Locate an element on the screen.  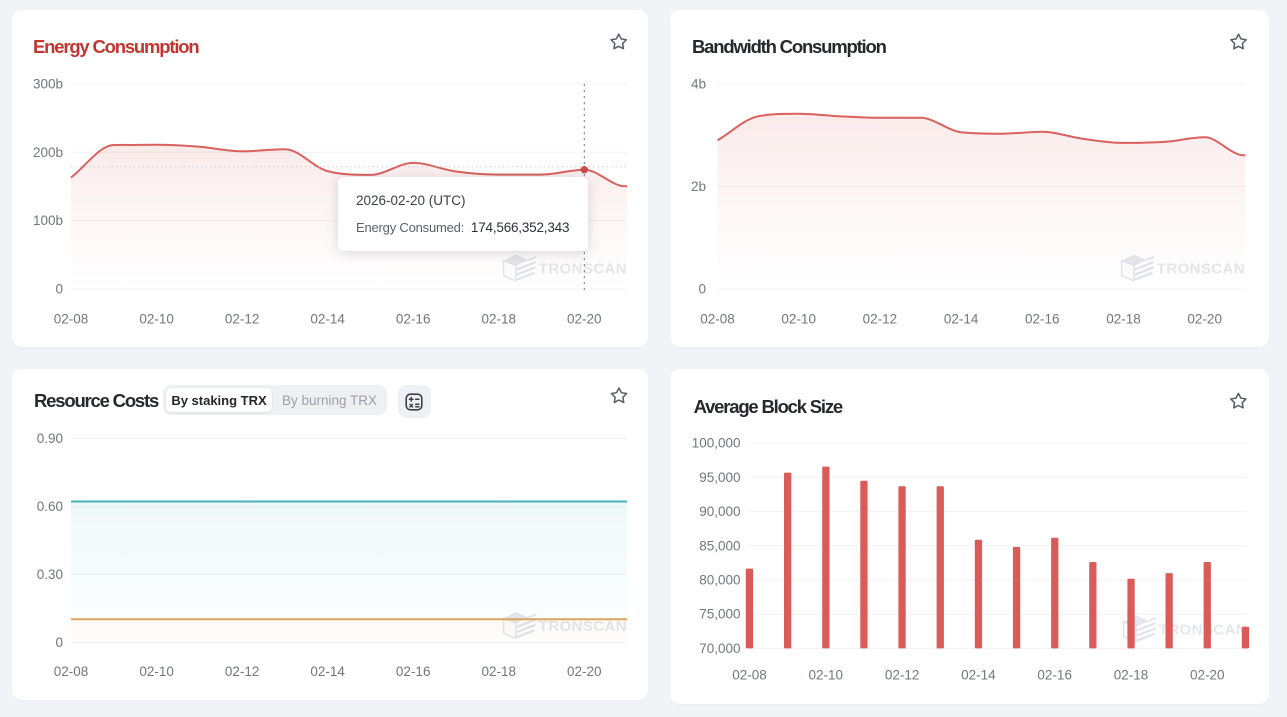
svg-text: 95,000 is located at coordinates (719, 477).